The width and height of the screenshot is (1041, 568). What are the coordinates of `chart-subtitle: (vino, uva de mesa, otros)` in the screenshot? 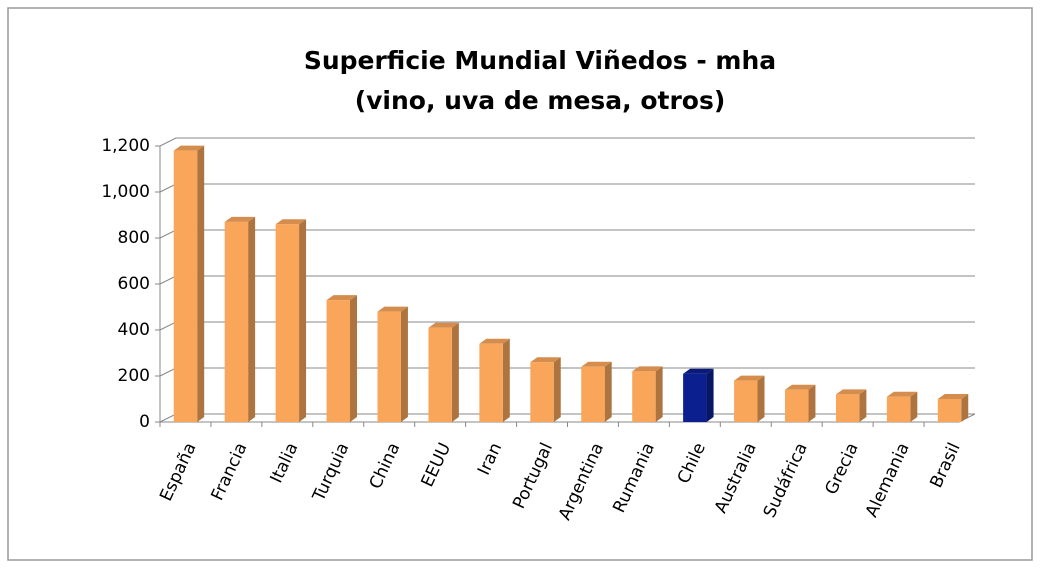 It's located at (540, 100).